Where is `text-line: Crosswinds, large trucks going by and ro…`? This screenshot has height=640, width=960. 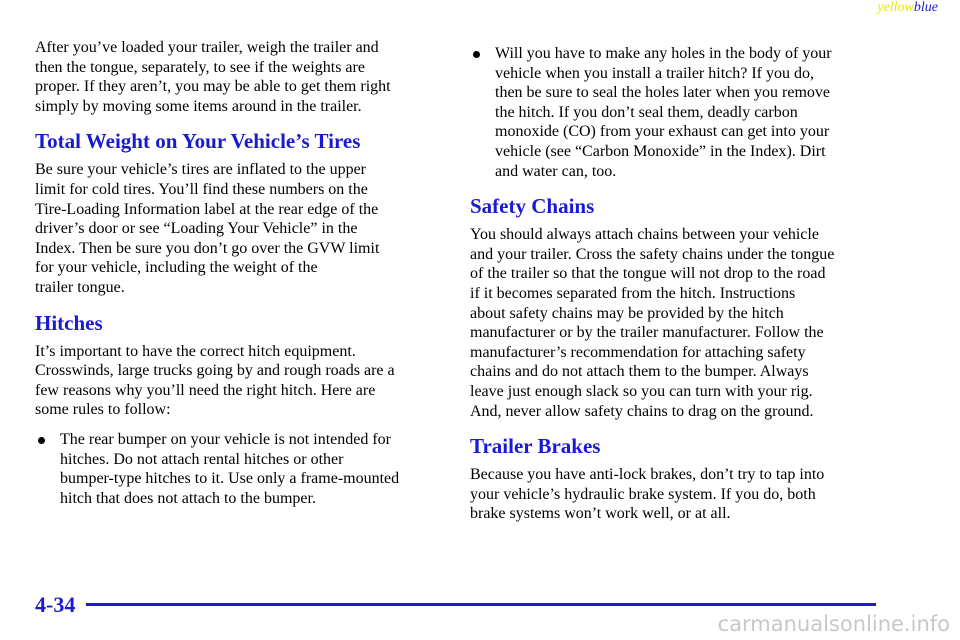
text-line: Crosswinds, large trucks going by and ro… is located at coordinates (215, 371).